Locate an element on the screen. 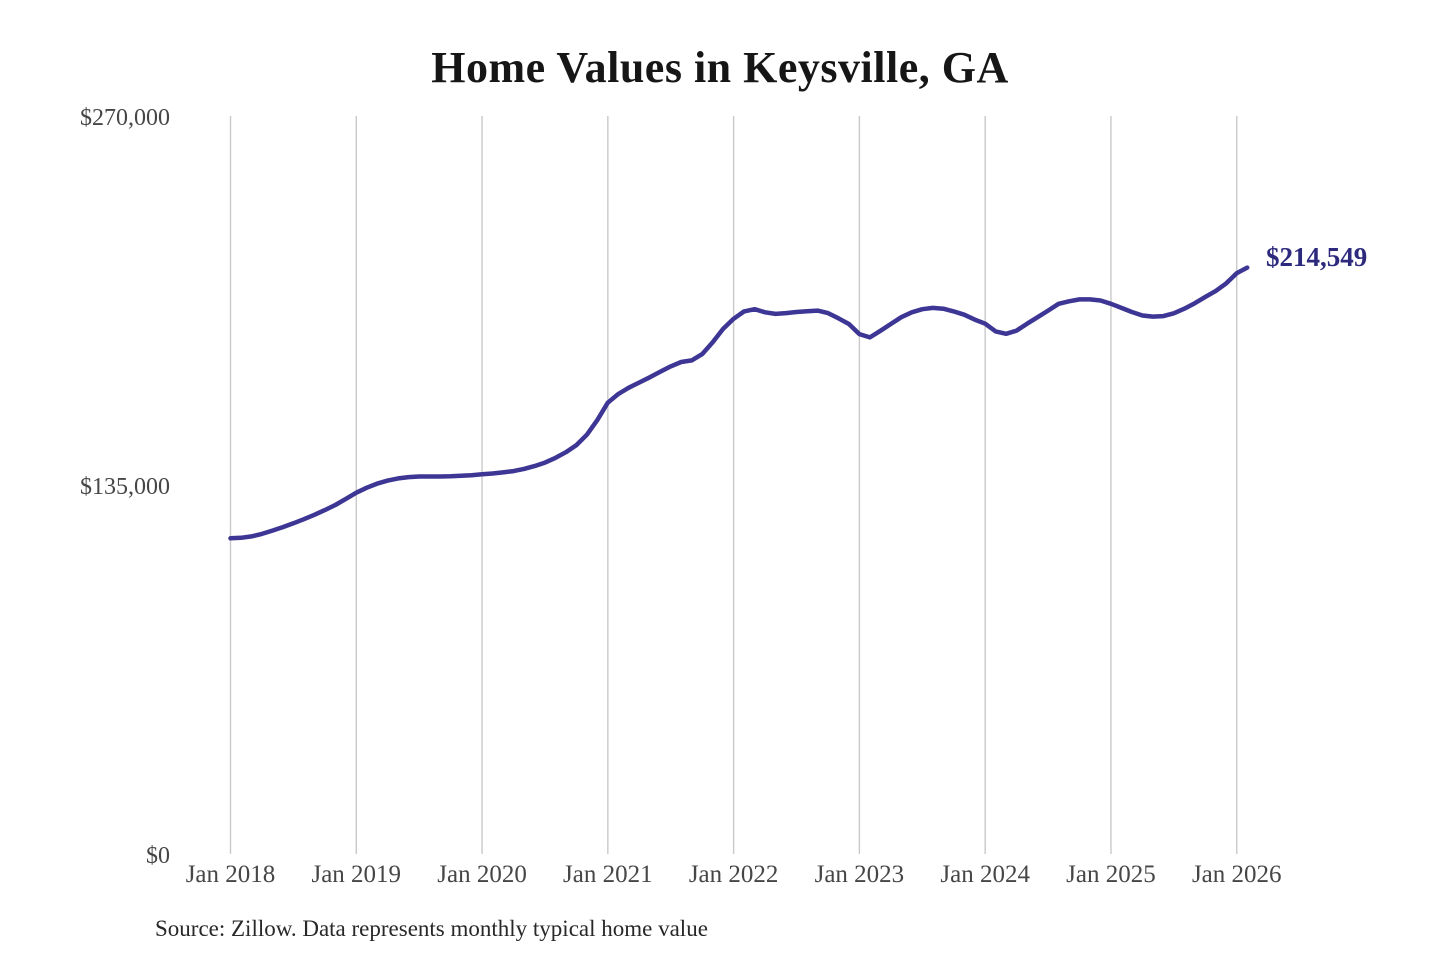 The width and height of the screenshot is (1440, 960). y-axis-tick-label: $135,000 is located at coordinates (125, 487).